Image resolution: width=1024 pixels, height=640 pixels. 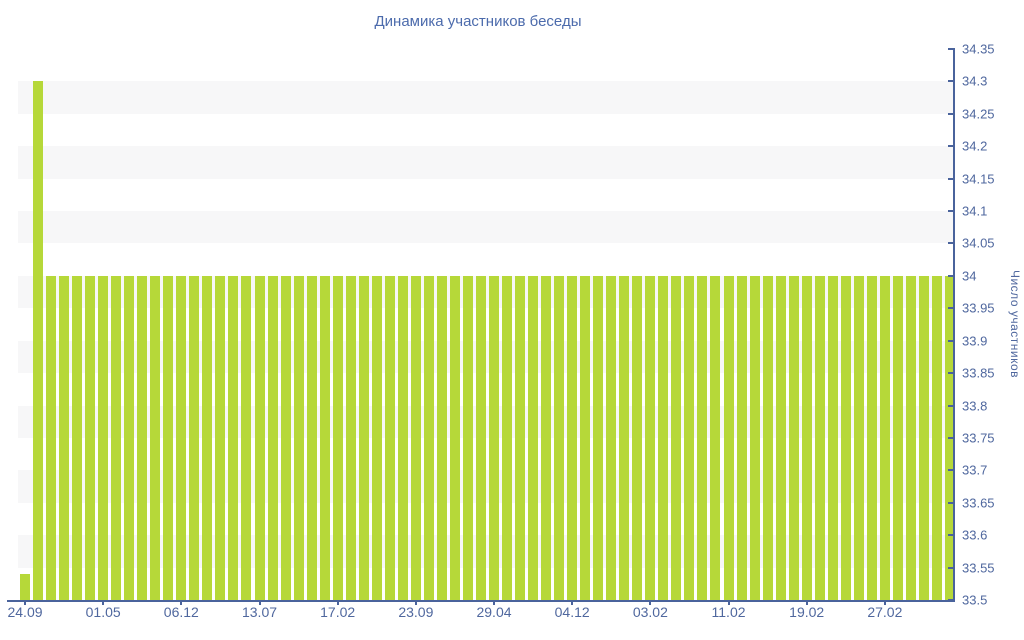 I want to click on y-tick-label: 33.7, so click(x=975, y=470).